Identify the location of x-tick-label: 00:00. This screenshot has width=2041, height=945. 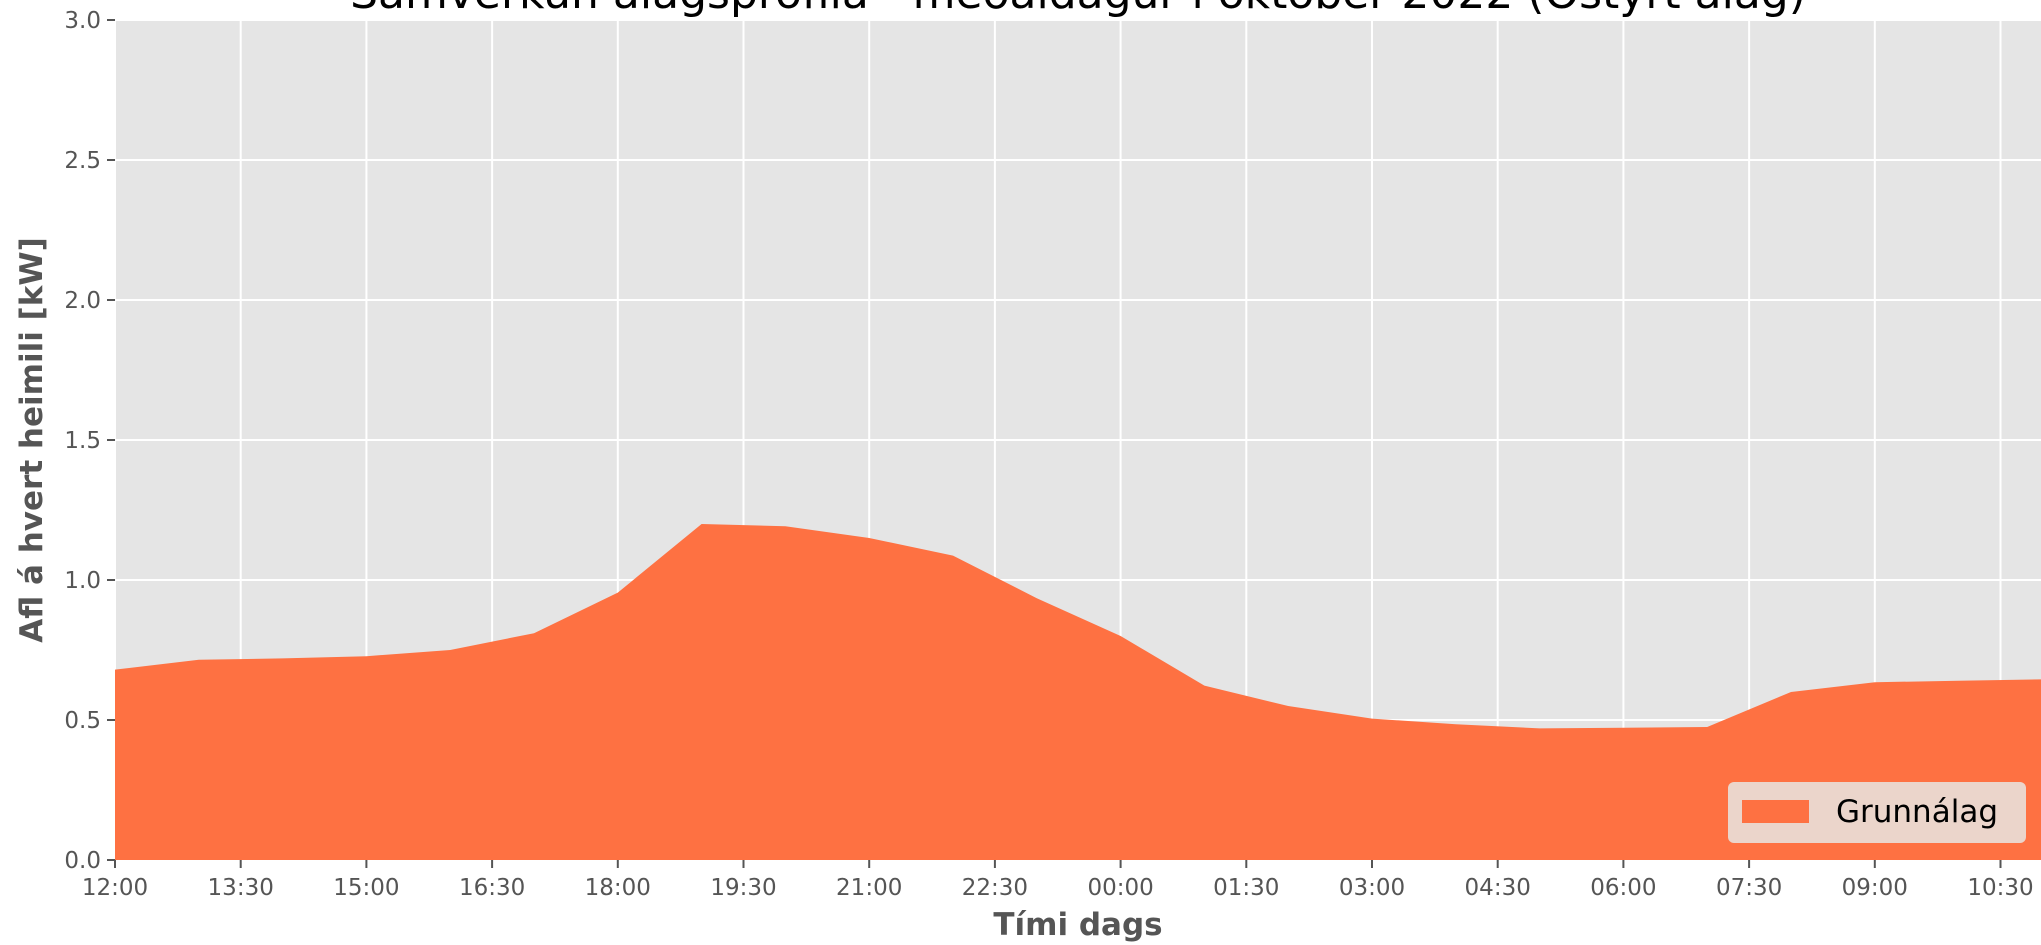
(1120, 888).